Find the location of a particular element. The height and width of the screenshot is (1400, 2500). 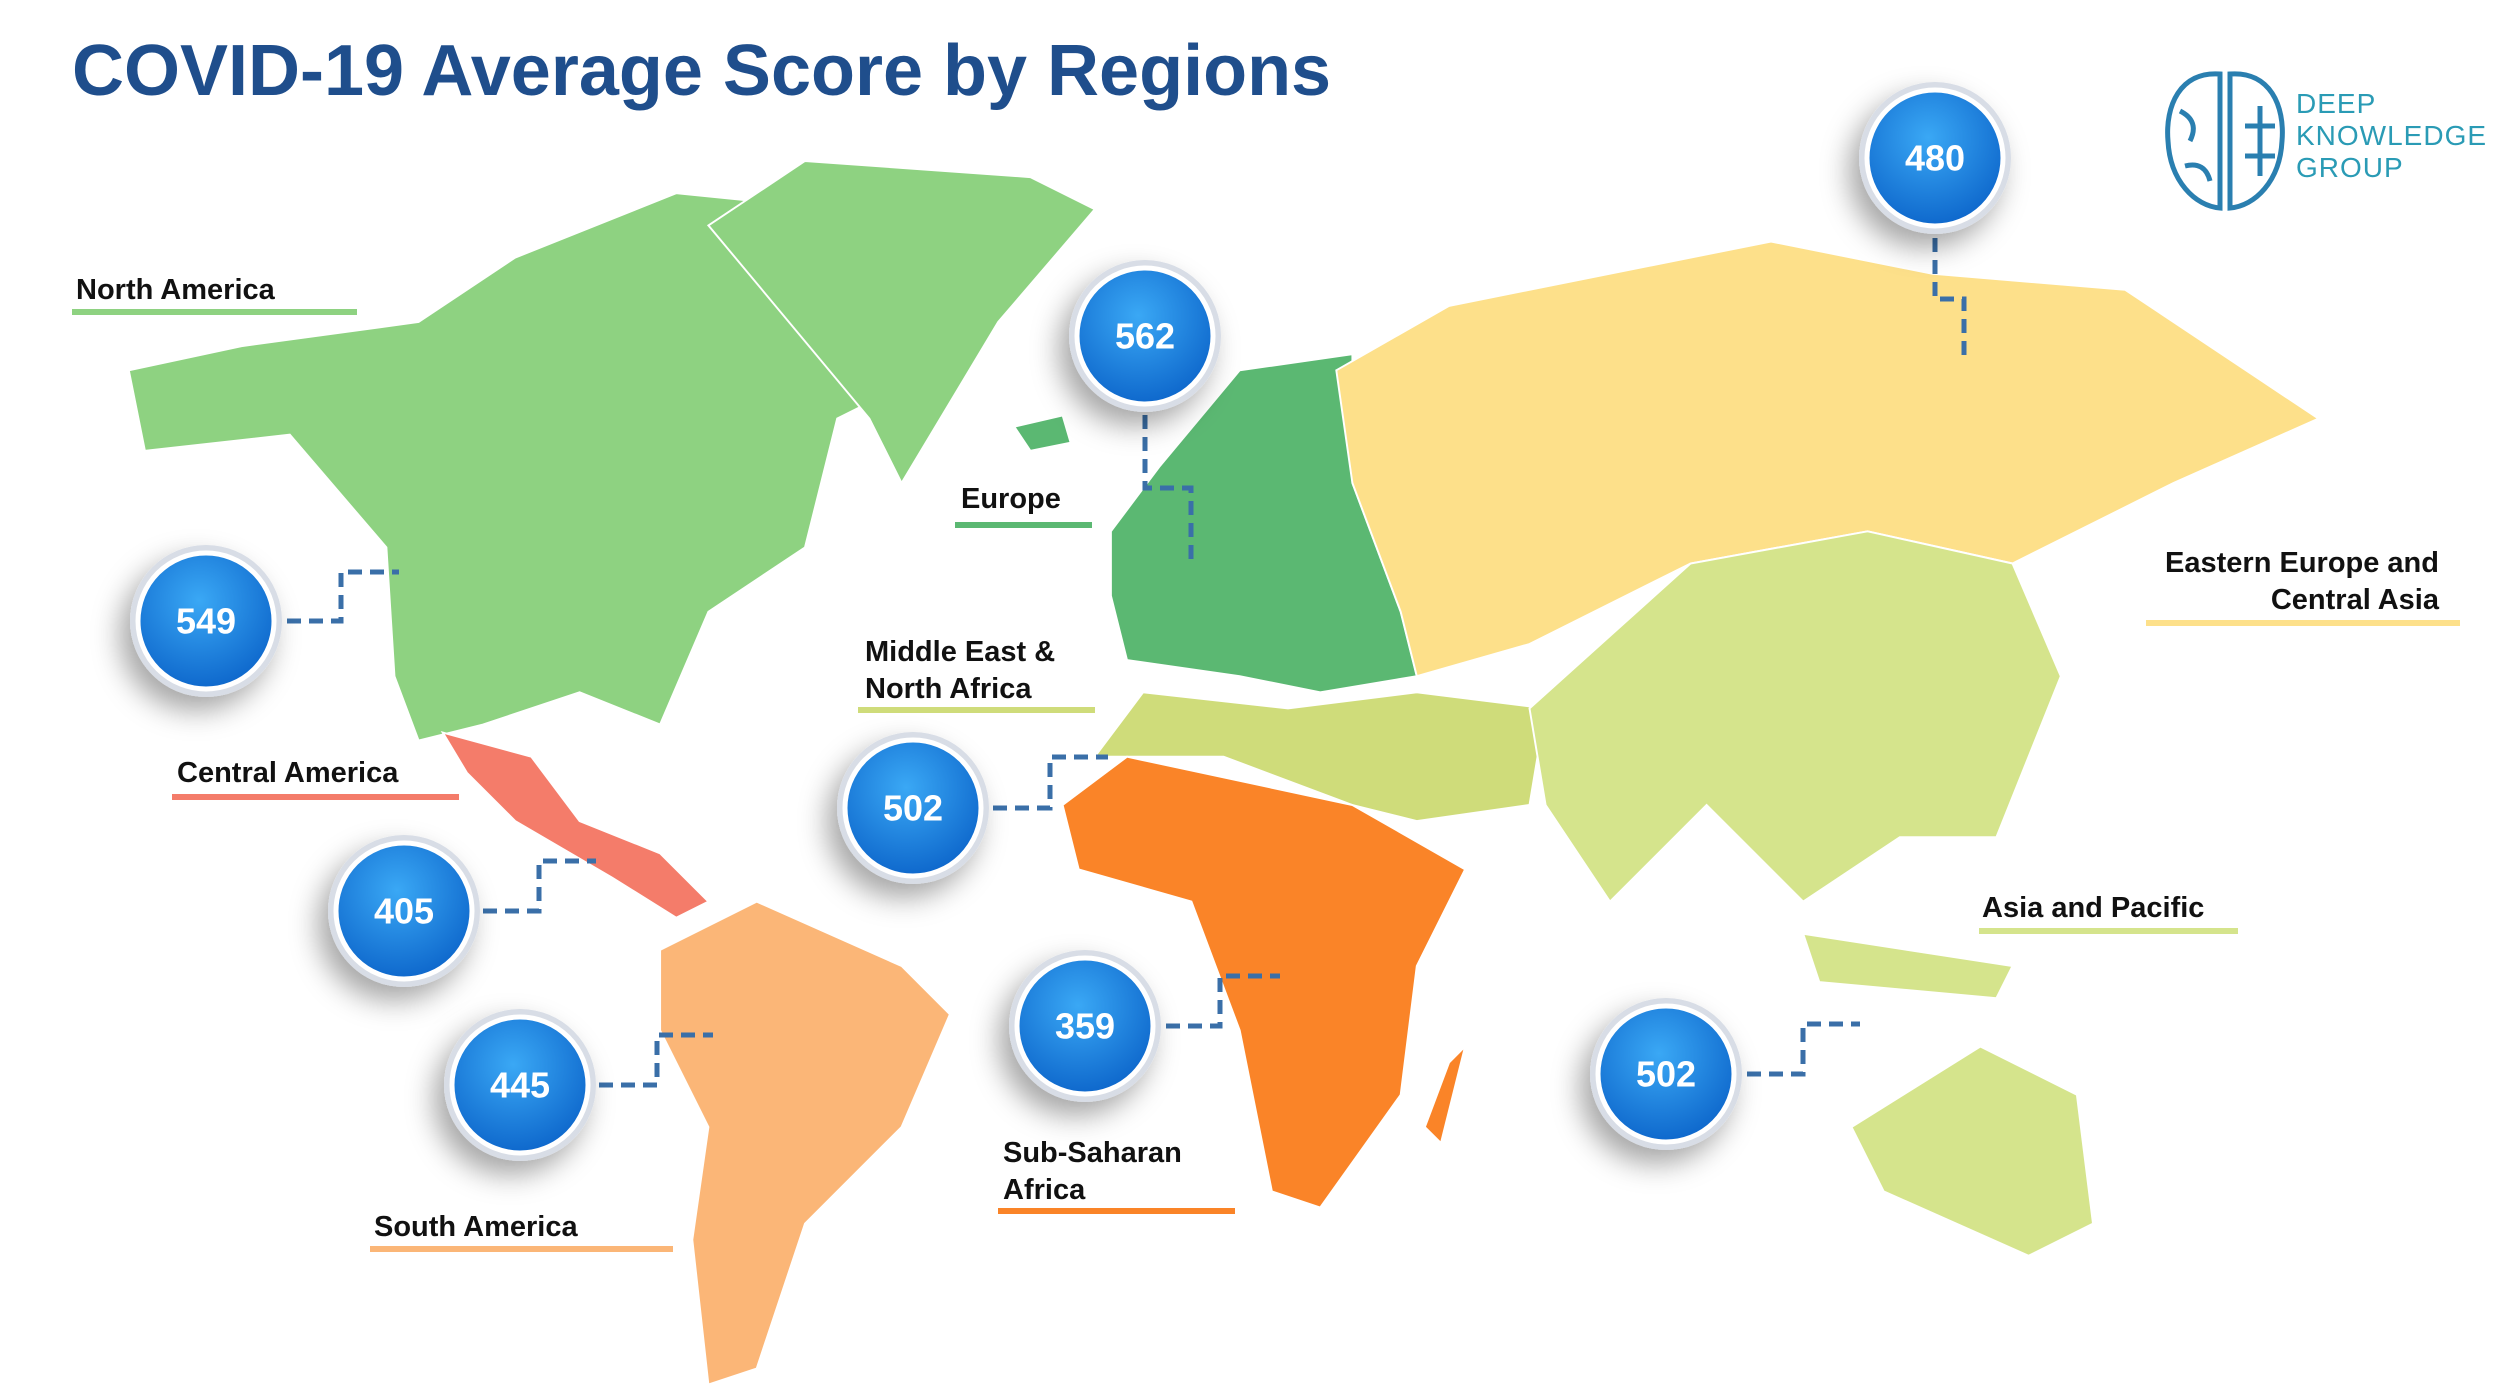

logo-text: KNOWLEDGE is located at coordinates (2392, 135).